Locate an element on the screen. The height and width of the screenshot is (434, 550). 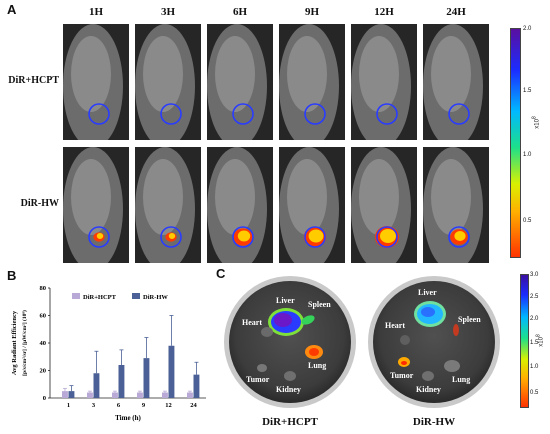
colorbar-c-tick: 0.5 is located at coordinates (534, 393).